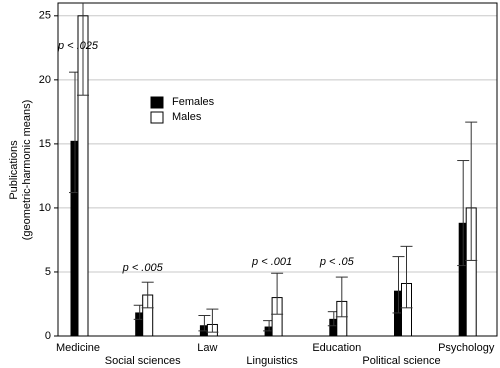 The height and width of the screenshot is (368, 500). What do you see at coordinates (45, 208) in the screenshot?
I see `y-tick-label: 10` at bounding box center [45, 208].